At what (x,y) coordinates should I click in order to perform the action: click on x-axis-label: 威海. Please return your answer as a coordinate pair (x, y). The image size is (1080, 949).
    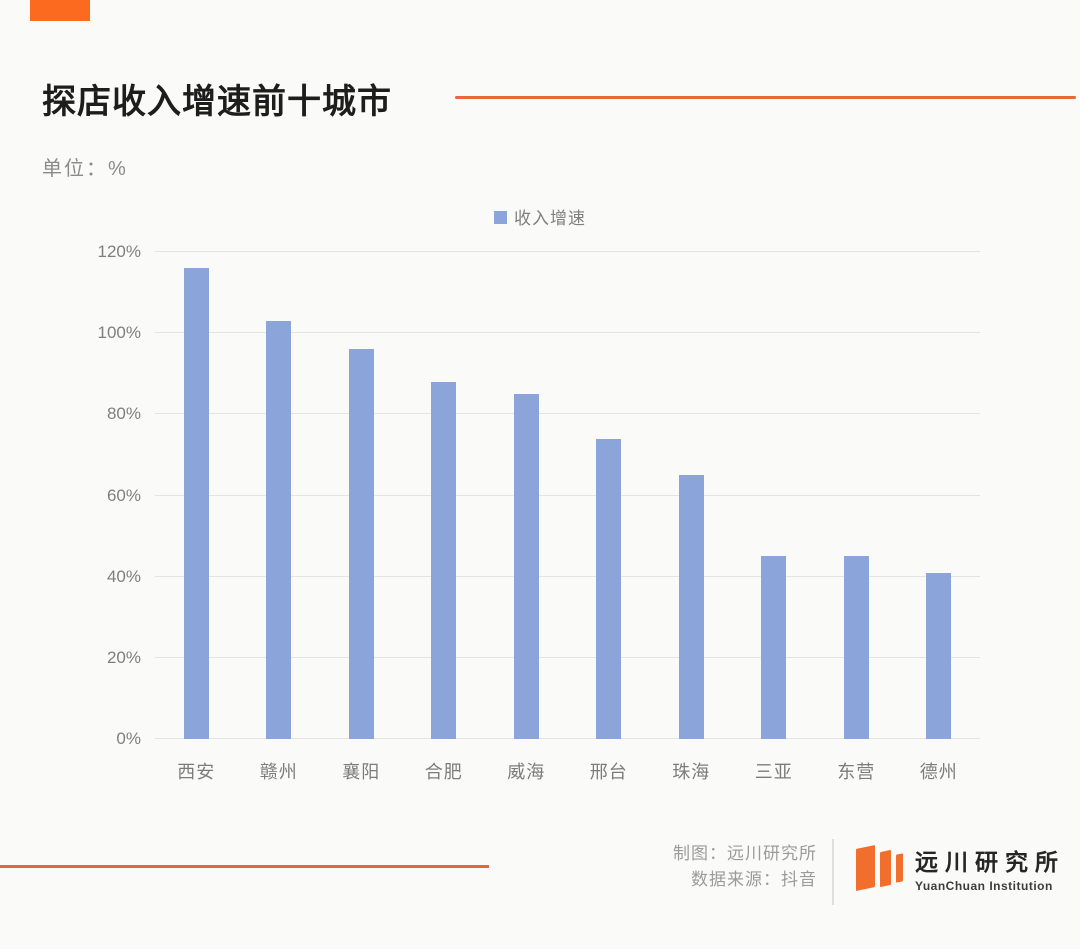
    Looking at the image, I should click on (526, 772).